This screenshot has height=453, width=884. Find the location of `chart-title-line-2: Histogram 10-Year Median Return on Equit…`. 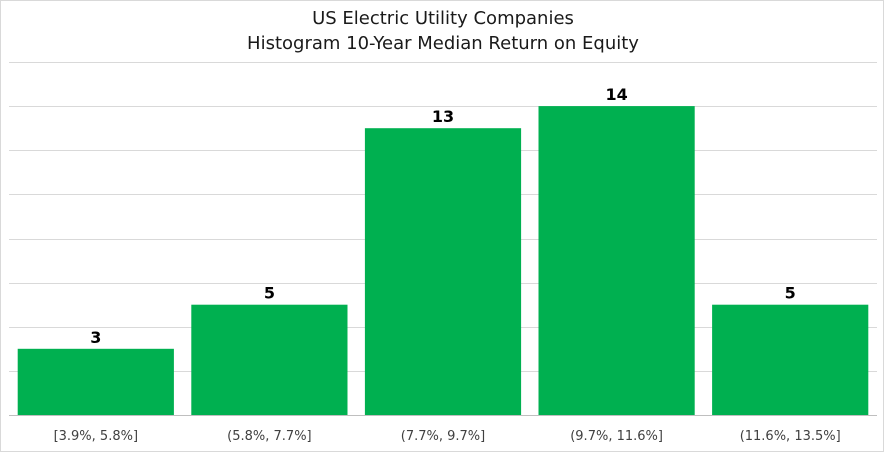

chart-title-line-2: Histogram 10-Year Median Return on Equit… is located at coordinates (443, 43).